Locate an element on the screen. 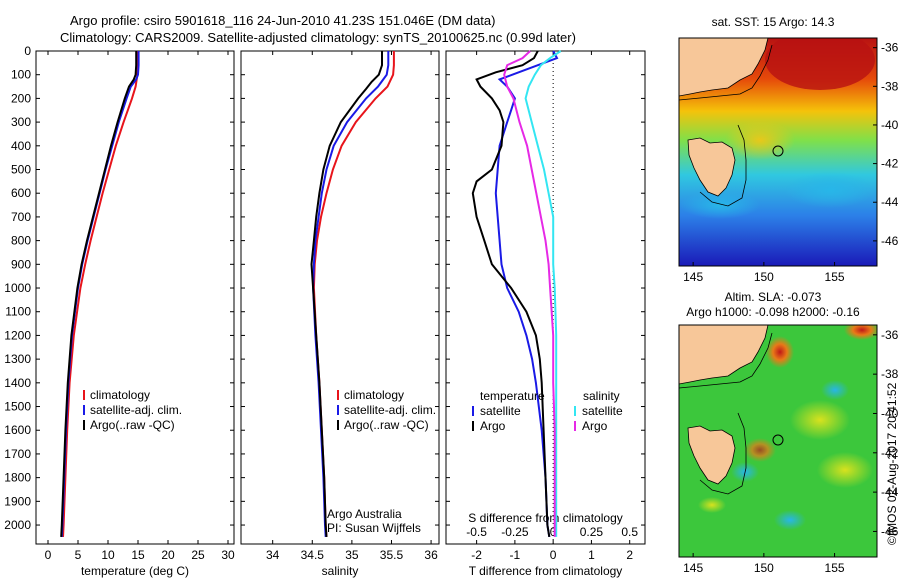 The image size is (900, 580). map-x-tick-label: 150 is located at coordinates (764, 277).